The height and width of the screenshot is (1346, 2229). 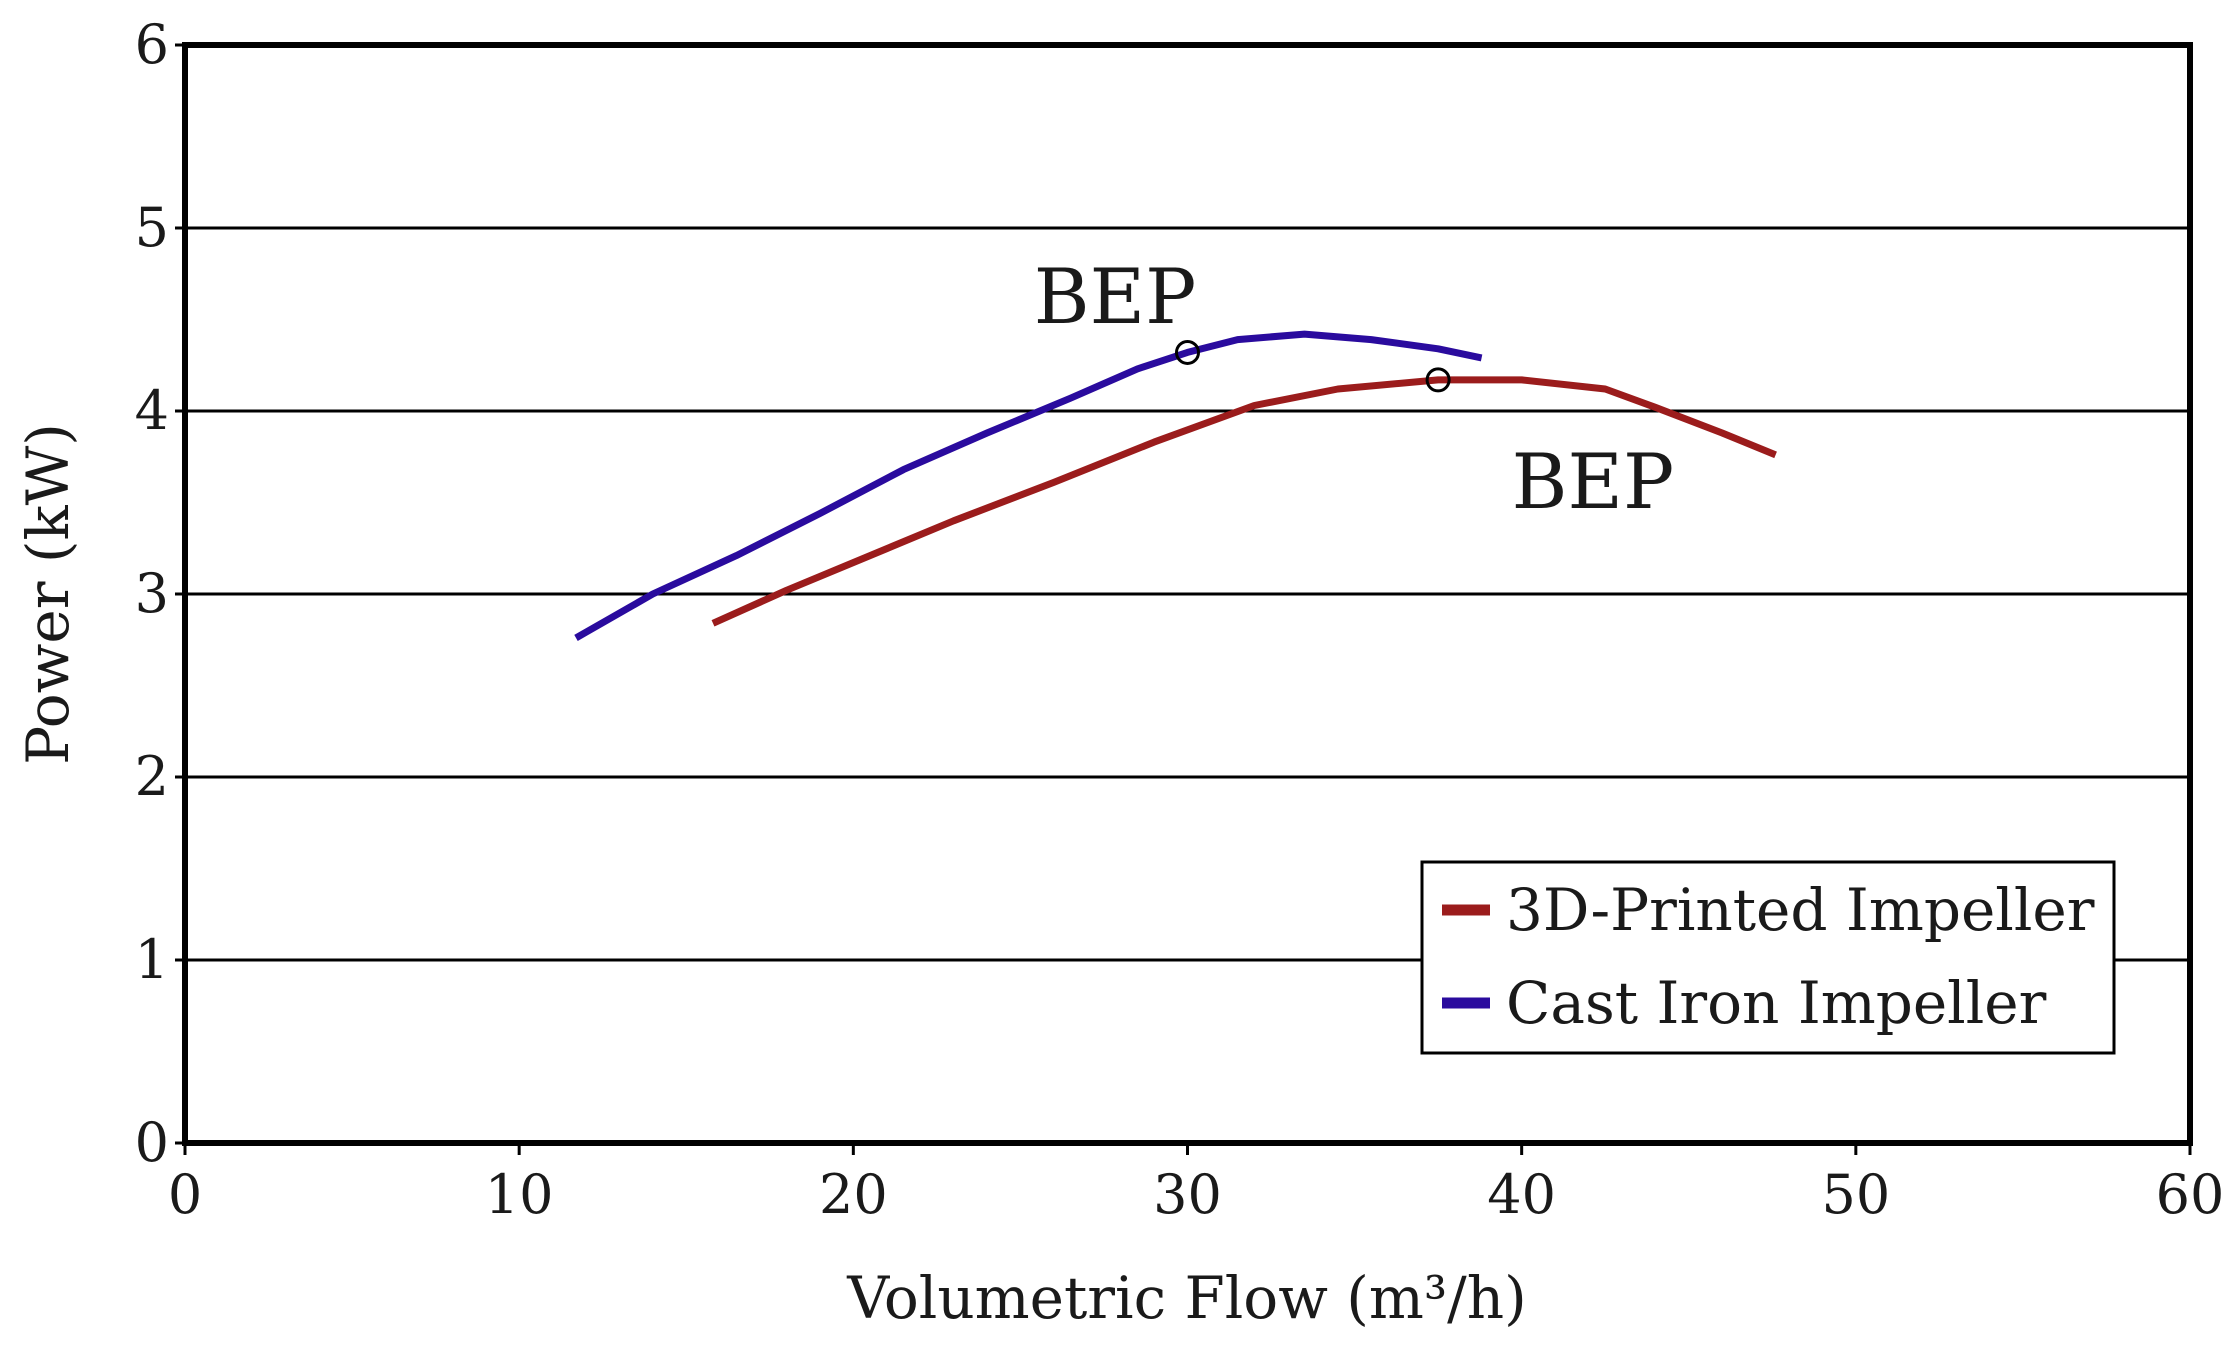 What do you see at coordinates (1354, 389) in the screenshot?
I see `annotations: BEP BEP` at bounding box center [1354, 389].